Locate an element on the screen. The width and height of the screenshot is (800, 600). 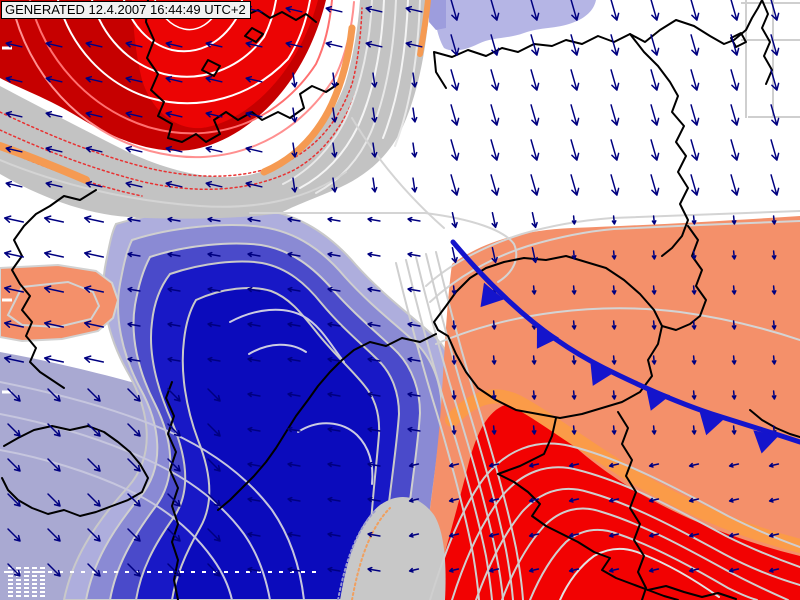
gray-wedge-bottom is located at coordinates (393, 548).